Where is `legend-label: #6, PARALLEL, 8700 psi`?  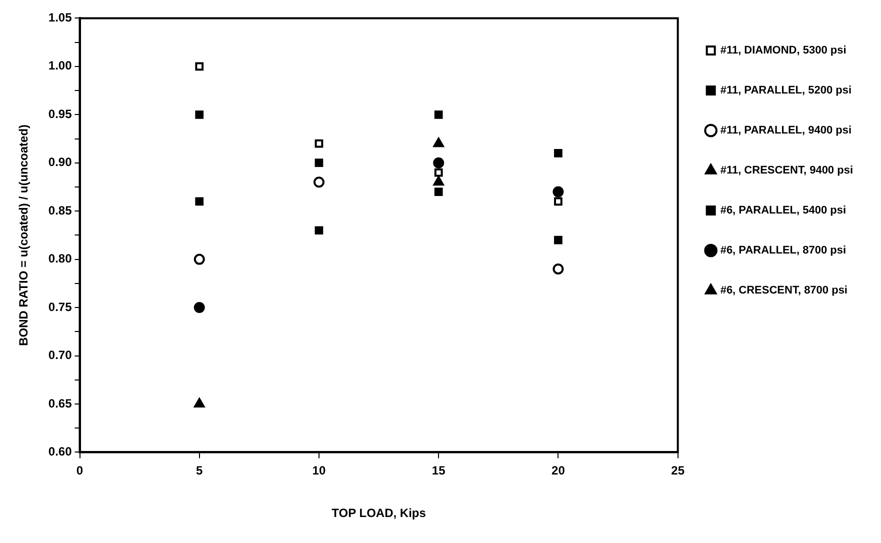 legend-label: #6, PARALLEL, 8700 psi is located at coordinates (783, 250).